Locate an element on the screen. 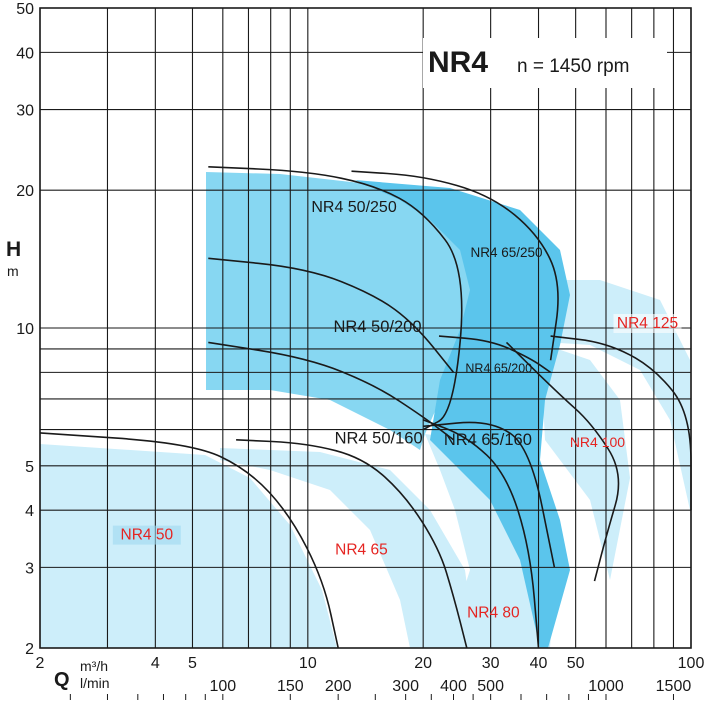  series-label: NR4 80 is located at coordinates (493, 613).